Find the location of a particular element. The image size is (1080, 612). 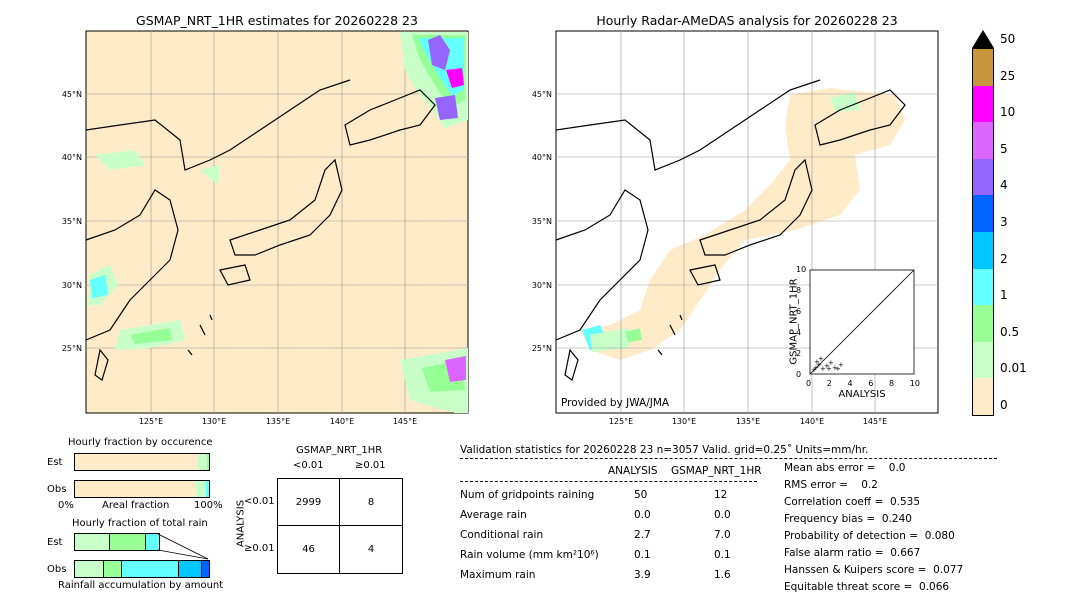

contingency-title: GSMAP_NRT_1HR is located at coordinates (339, 450).